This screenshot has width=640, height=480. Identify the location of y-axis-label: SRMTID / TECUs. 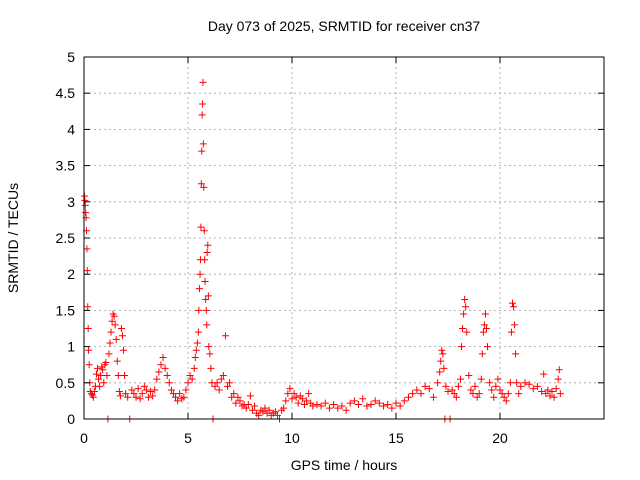
(13, 238).